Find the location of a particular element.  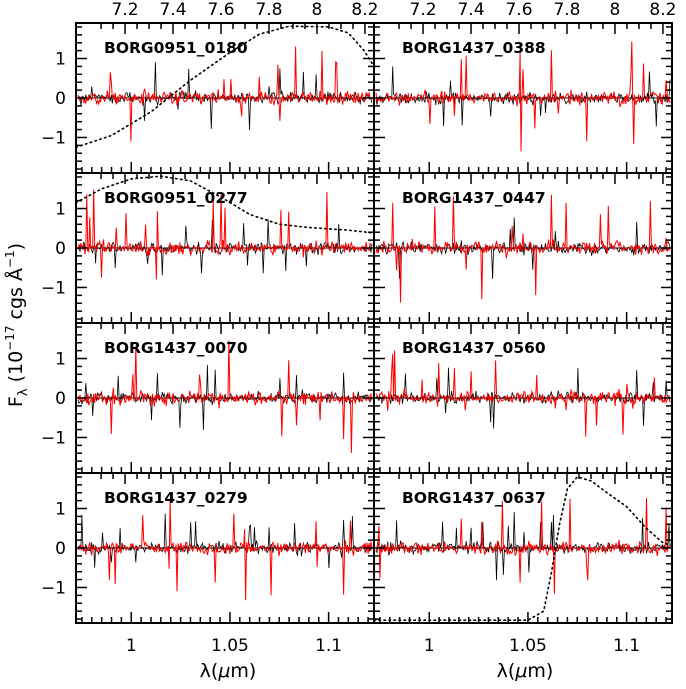

panel-borg1437-0447: BORG1437_0447 is located at coordinates (523, 248).